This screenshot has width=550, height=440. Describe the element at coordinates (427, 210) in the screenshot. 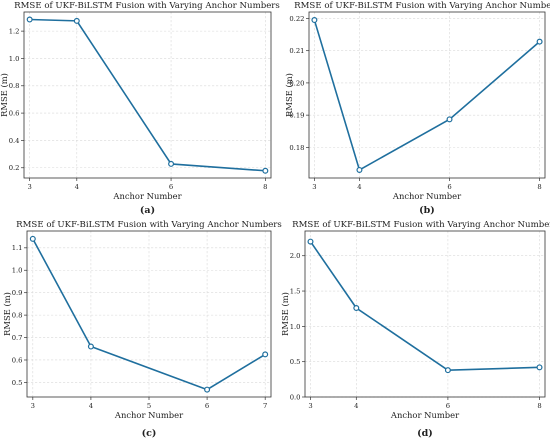

I see `panel-caption: (b)` at that location.